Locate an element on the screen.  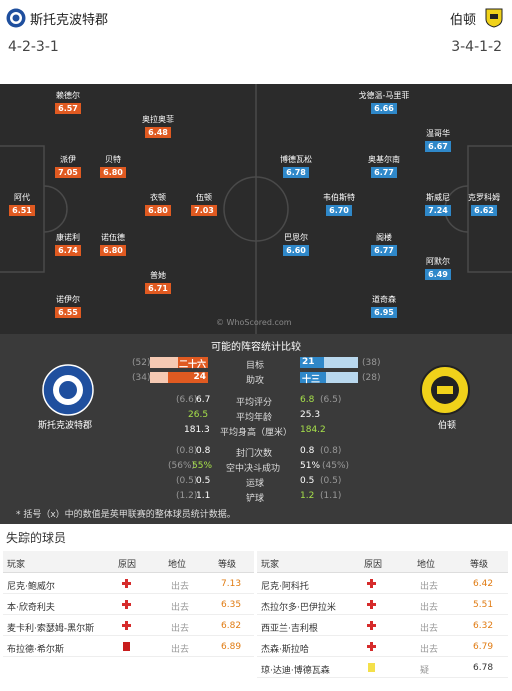
home-player: 赖德尔 6.57 is located at coordinates (68, 102).